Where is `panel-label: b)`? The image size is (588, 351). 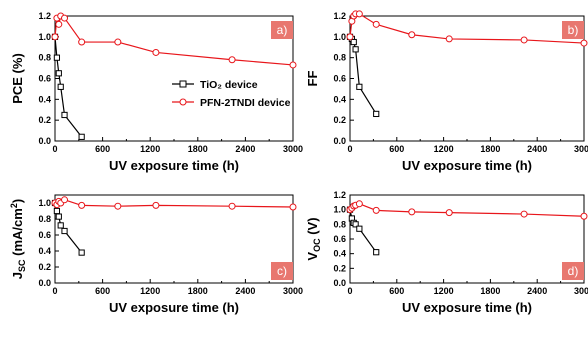
panel-label: b) is located at coordinates (573, 30).